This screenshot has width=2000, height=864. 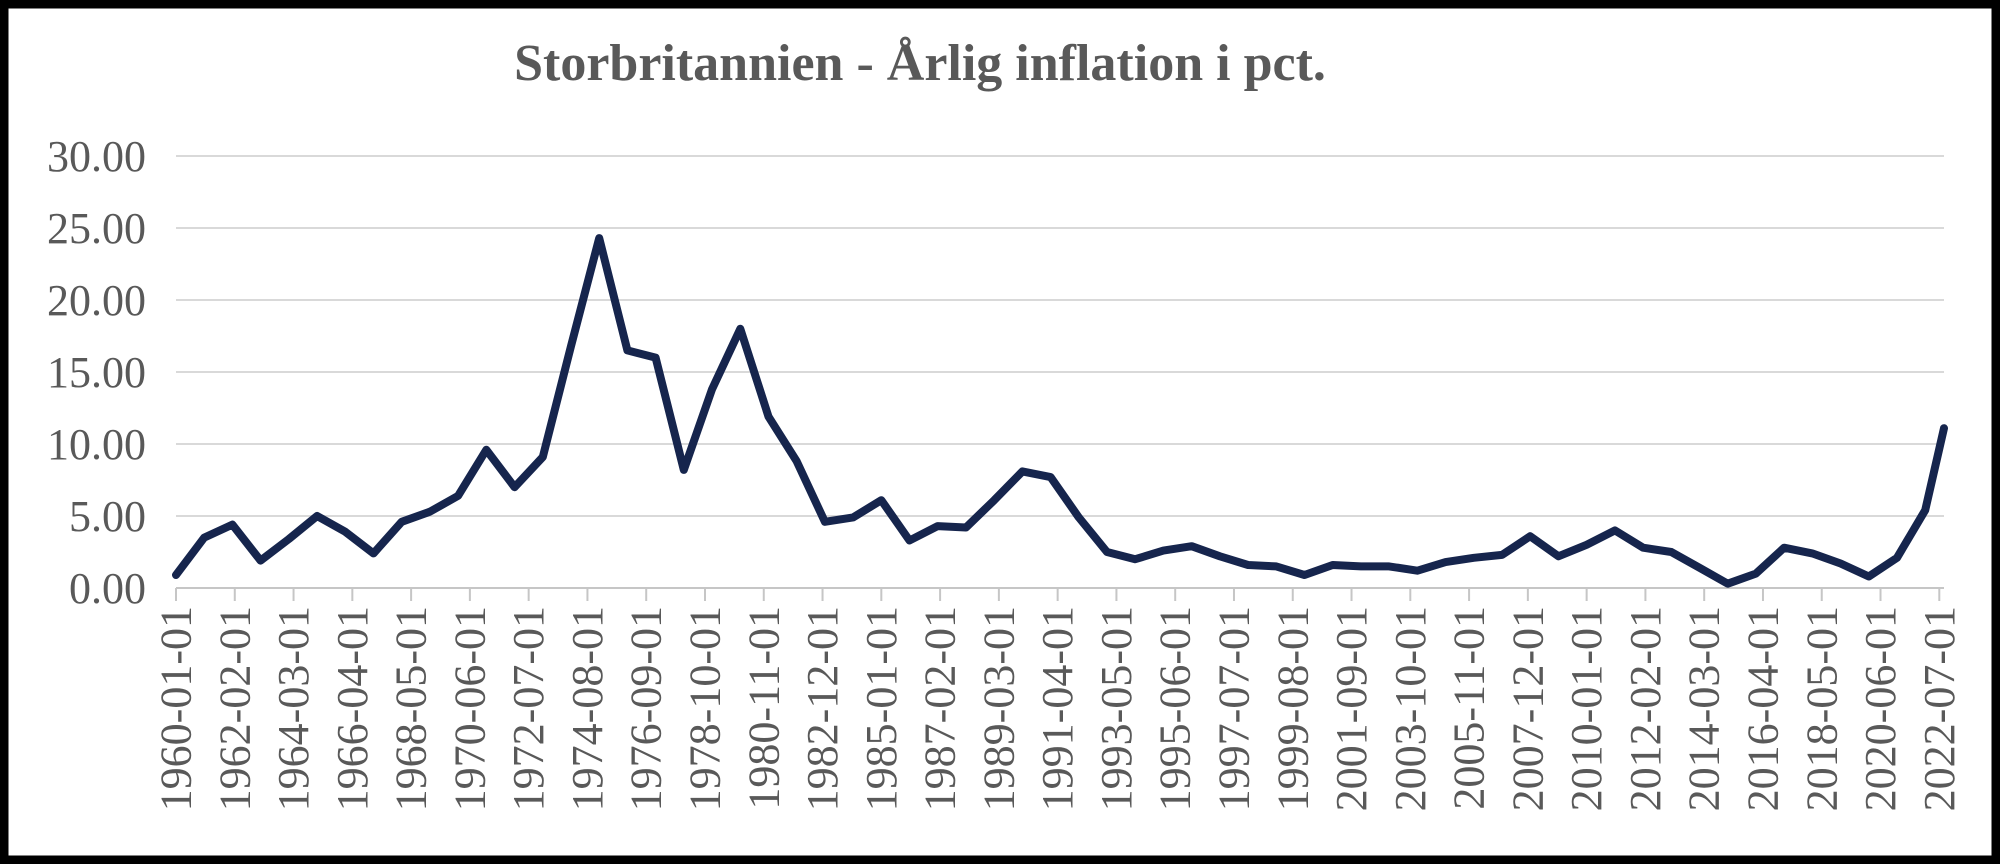 I want to click on x-tick-label: 1980-11-01, so click(x=763, y=708).